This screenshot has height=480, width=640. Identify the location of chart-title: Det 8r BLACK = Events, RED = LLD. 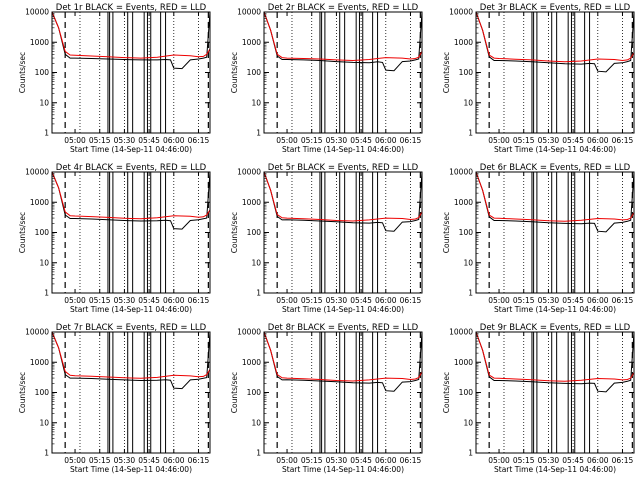
(343, 328).